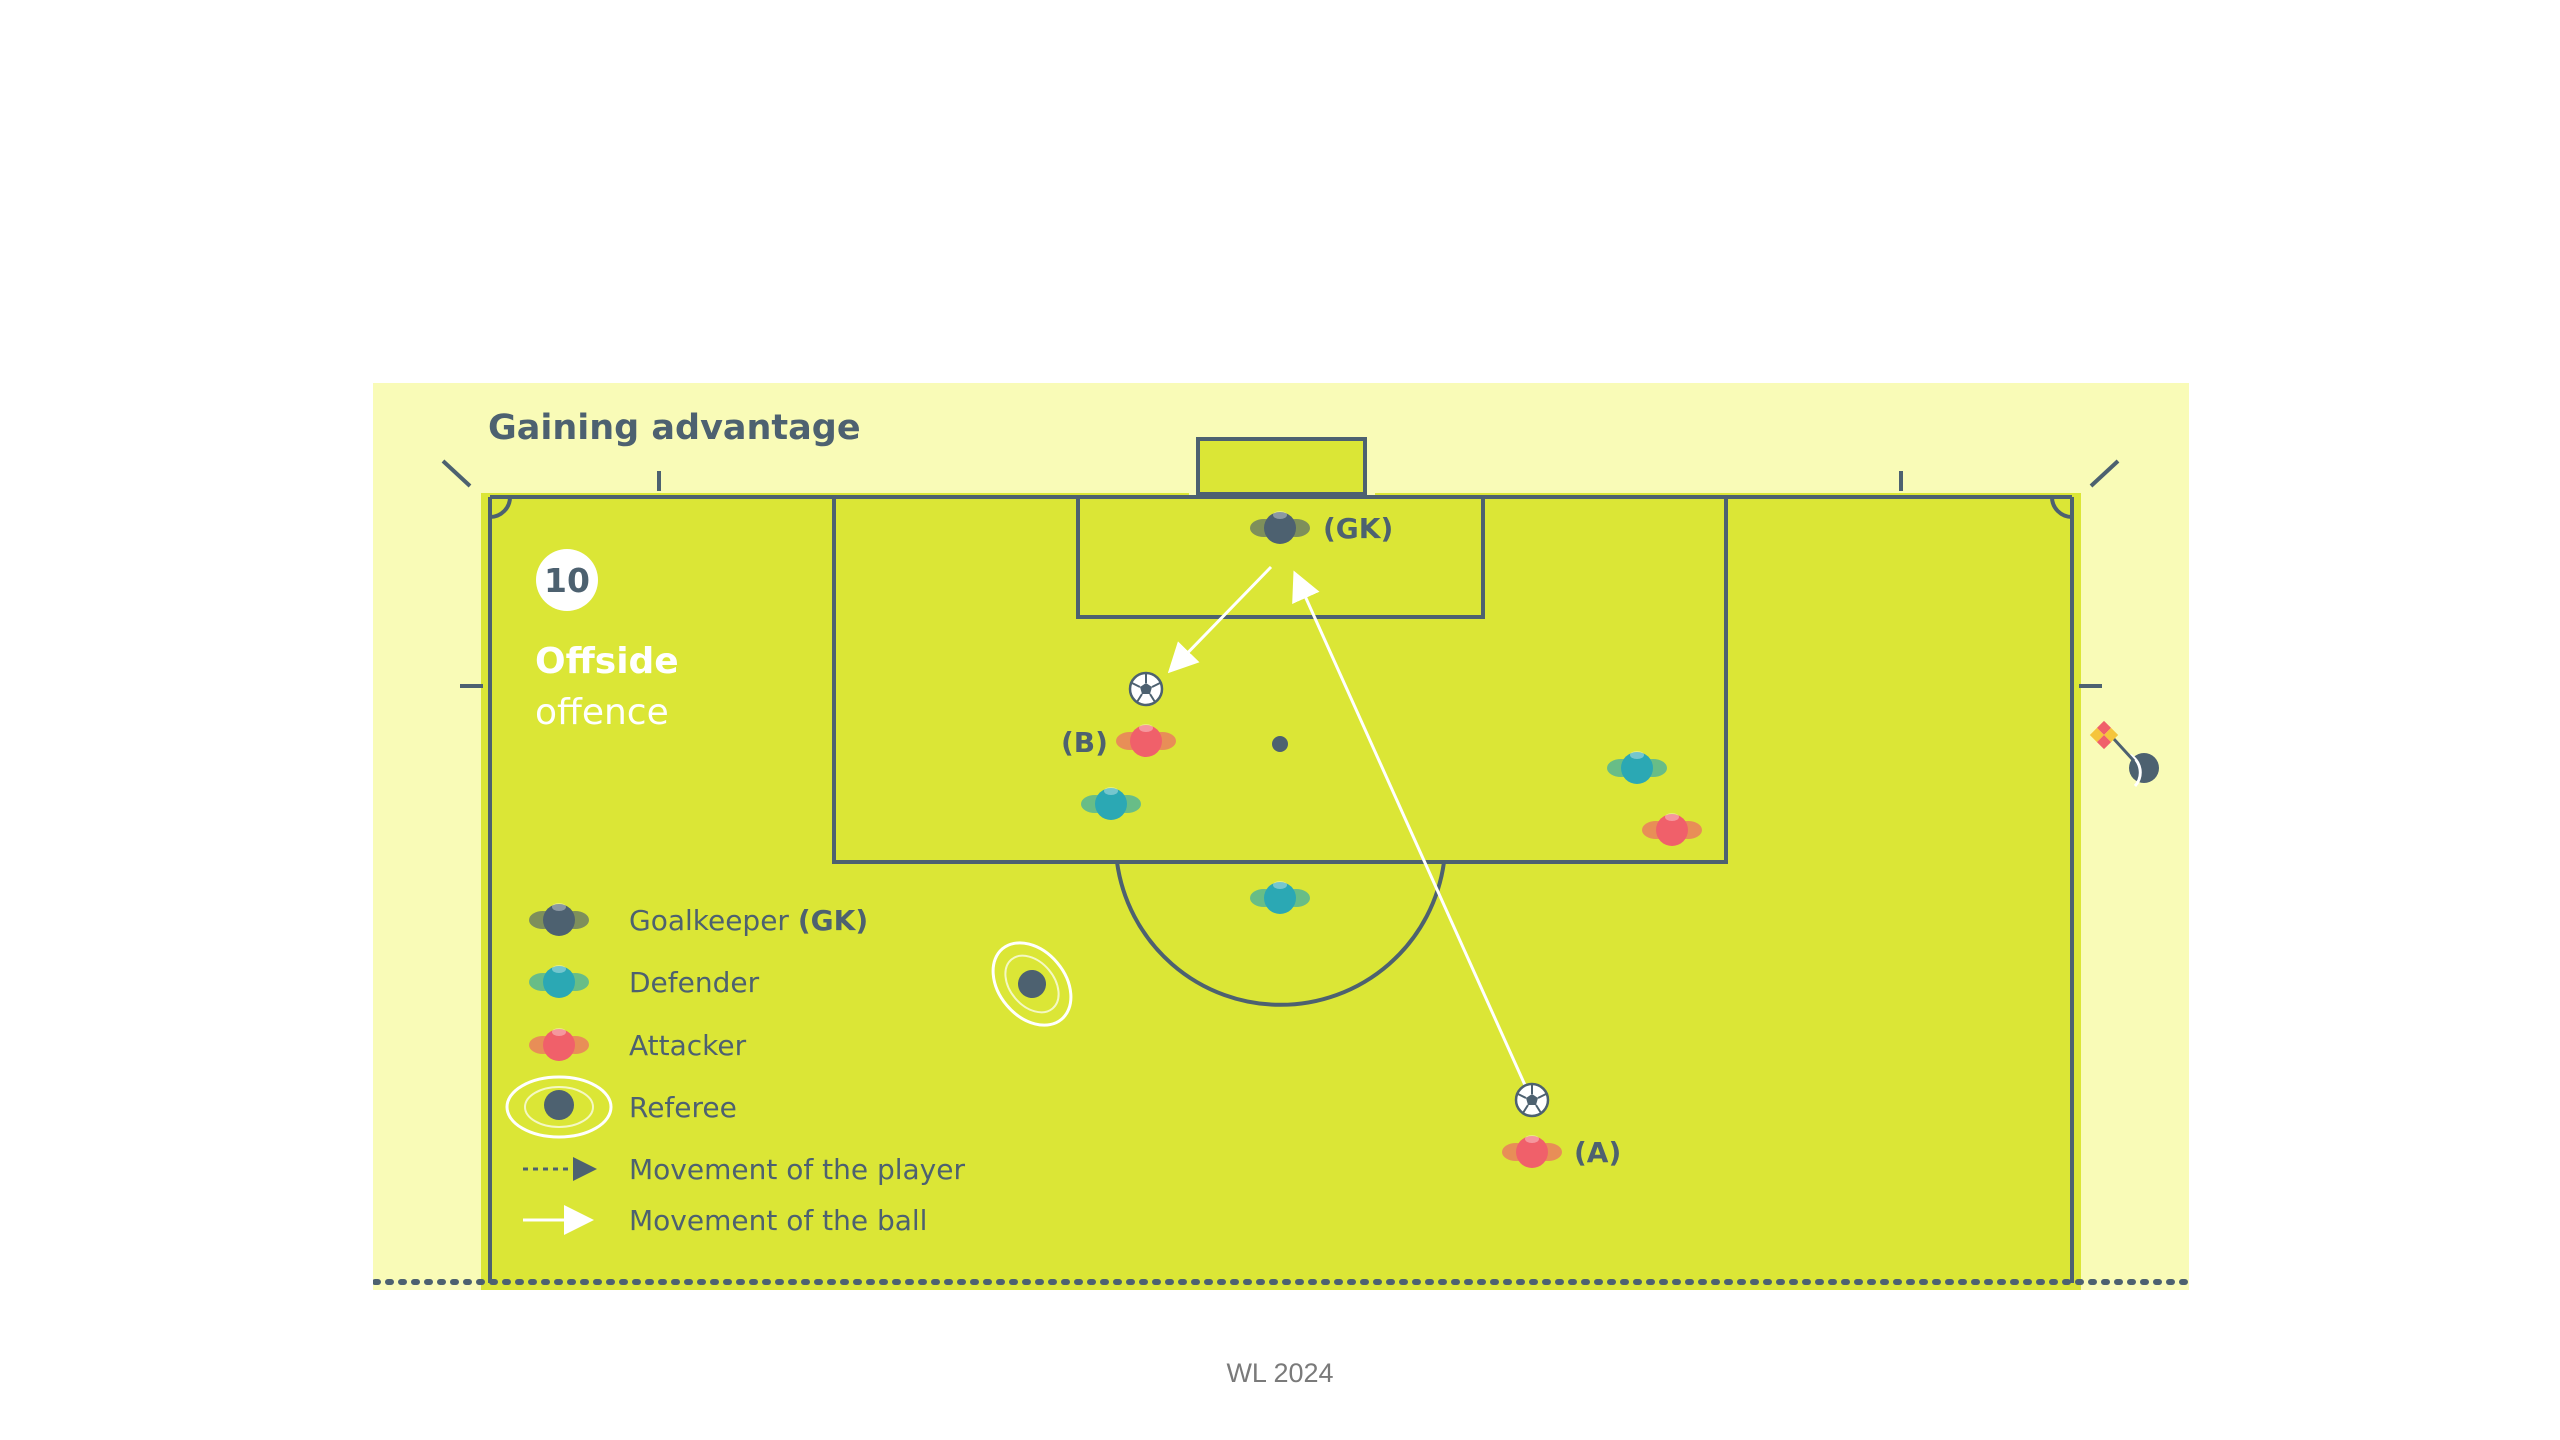 Image resolution: width=2560 pixels, height=1440 pixels. I want to click on ball-a, so click(1532, 1100).